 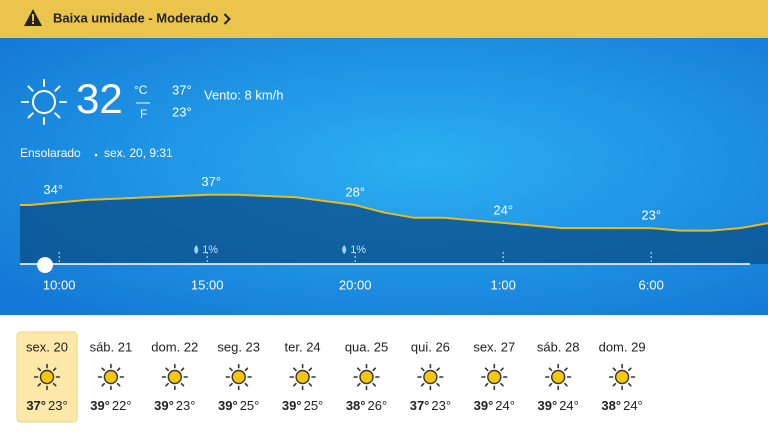 I want to click on day-card: qua. 25 38° 26°, so click(x=366, y=376).